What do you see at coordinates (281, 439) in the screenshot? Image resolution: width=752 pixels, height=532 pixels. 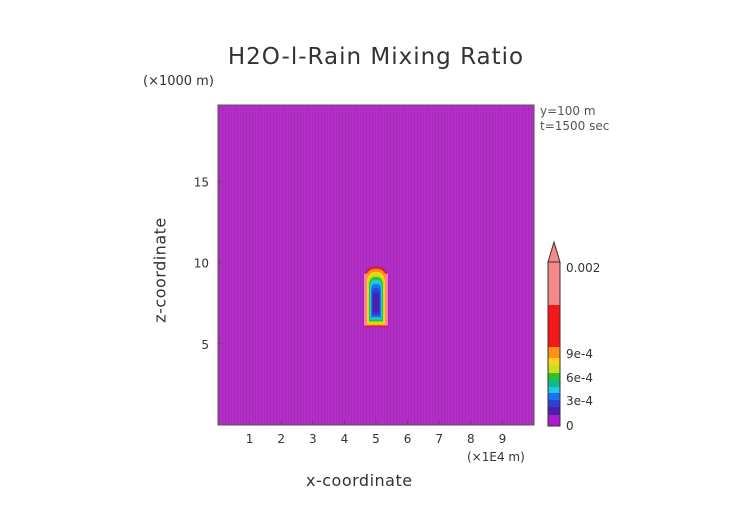 I see `x-tick-label-2: 2` at bounding box center [281, 439].